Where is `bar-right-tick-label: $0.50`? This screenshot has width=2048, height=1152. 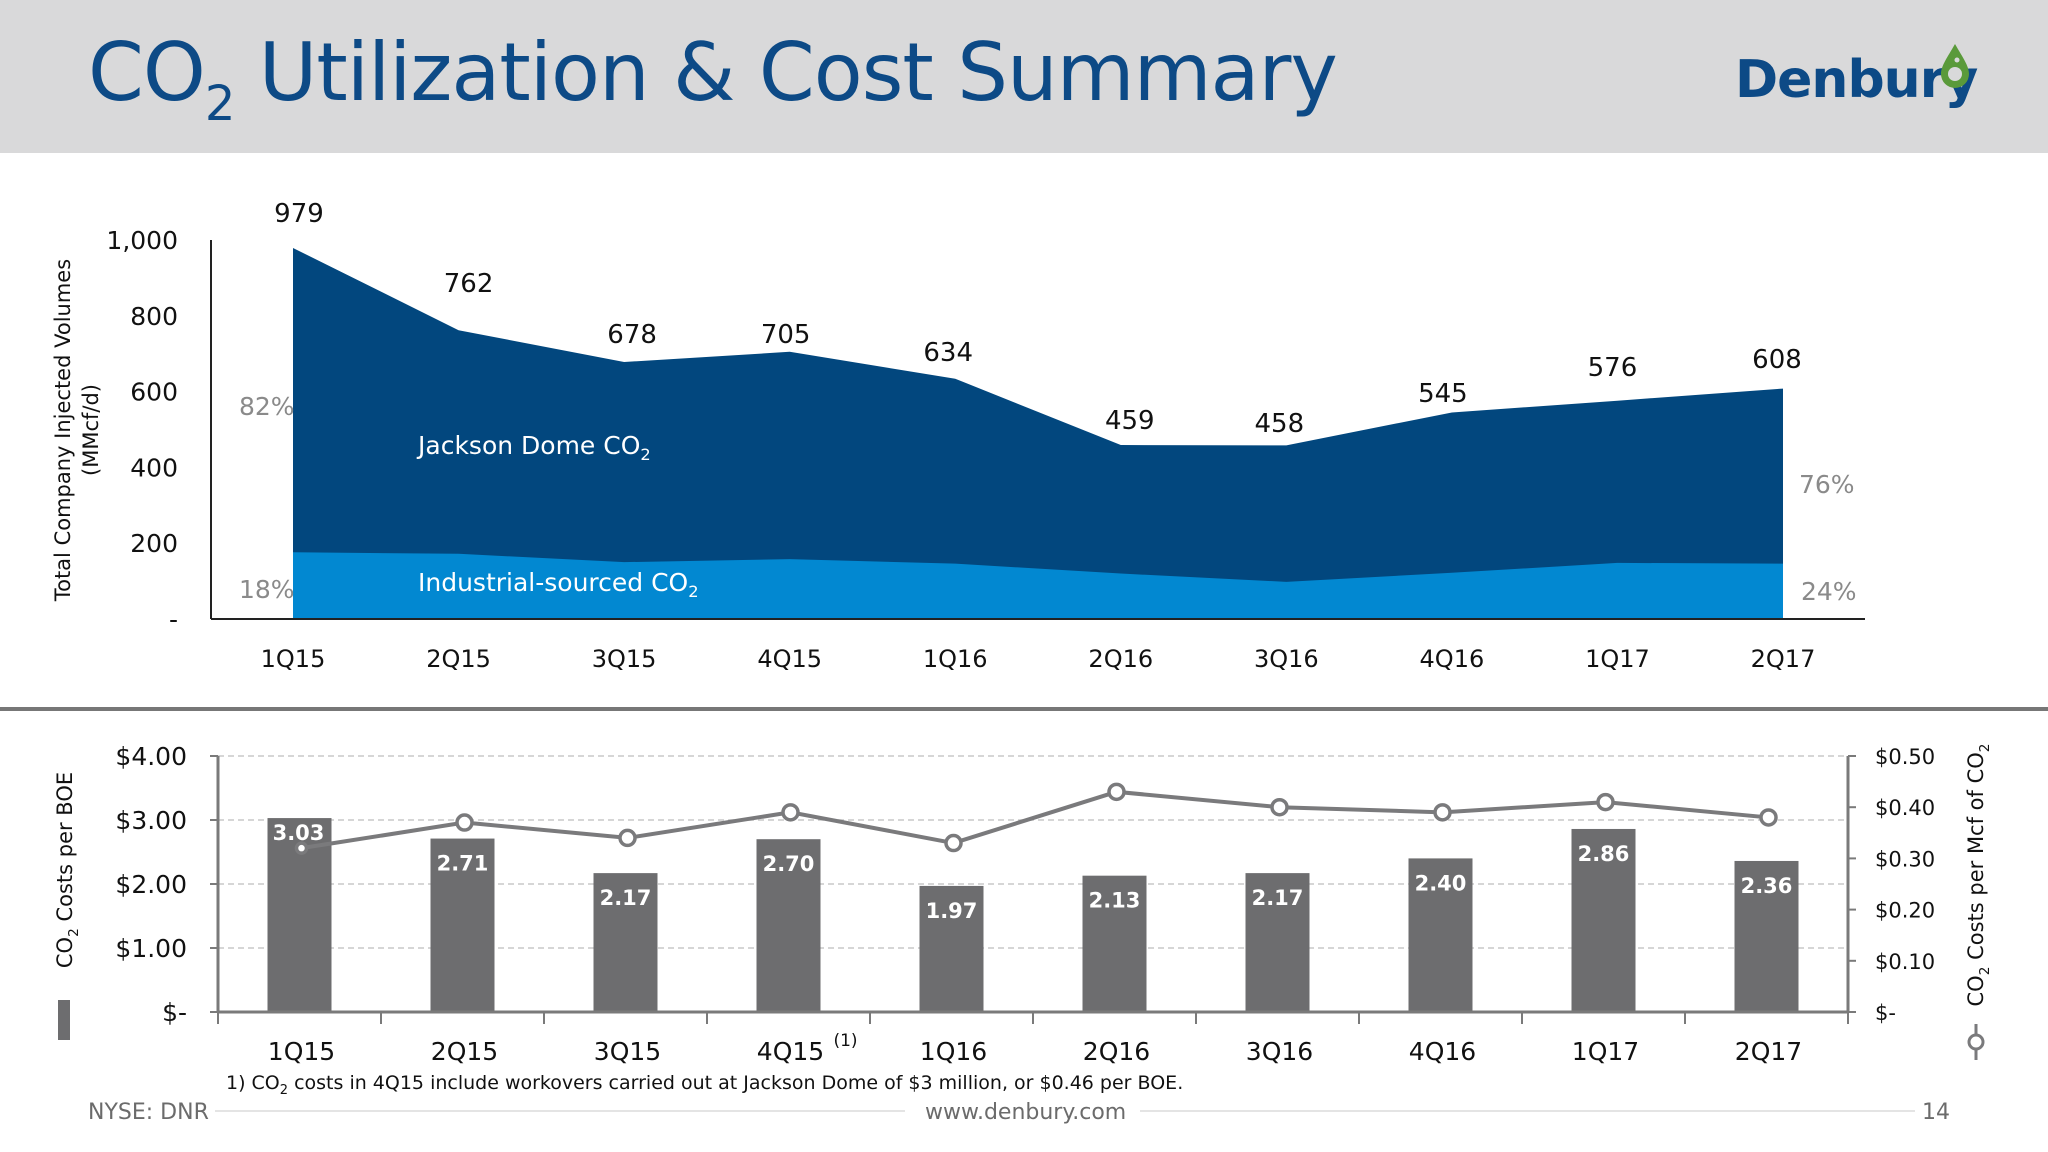 bar-right-tick-label: $0.50 is located at coordinates (1905, 757).